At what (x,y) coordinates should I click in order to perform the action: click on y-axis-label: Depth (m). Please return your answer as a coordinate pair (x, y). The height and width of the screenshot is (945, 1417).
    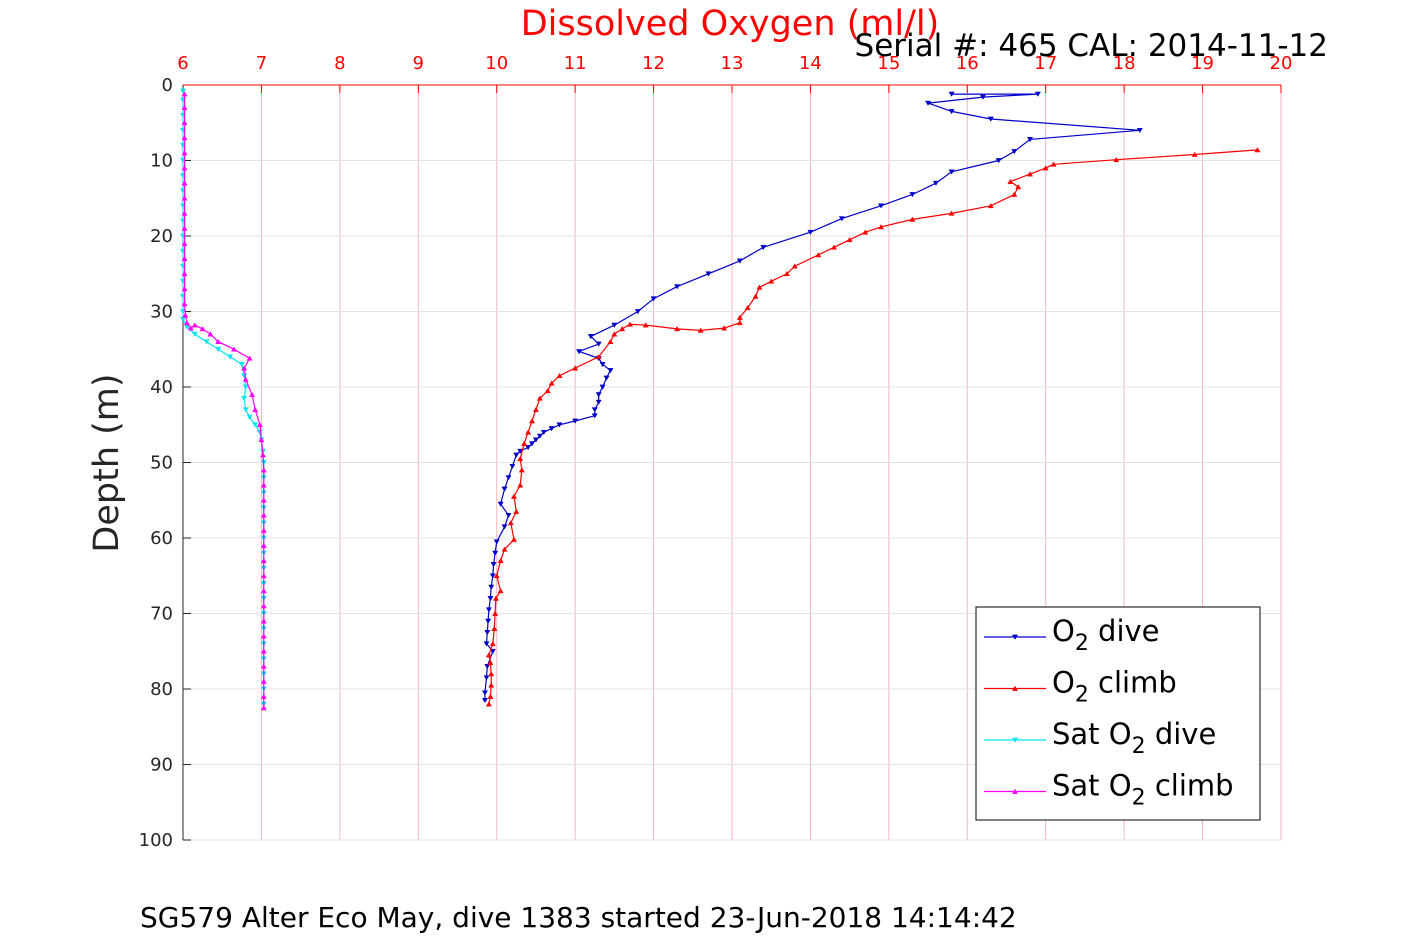
    Looking at the image, I should click on (107, 462).